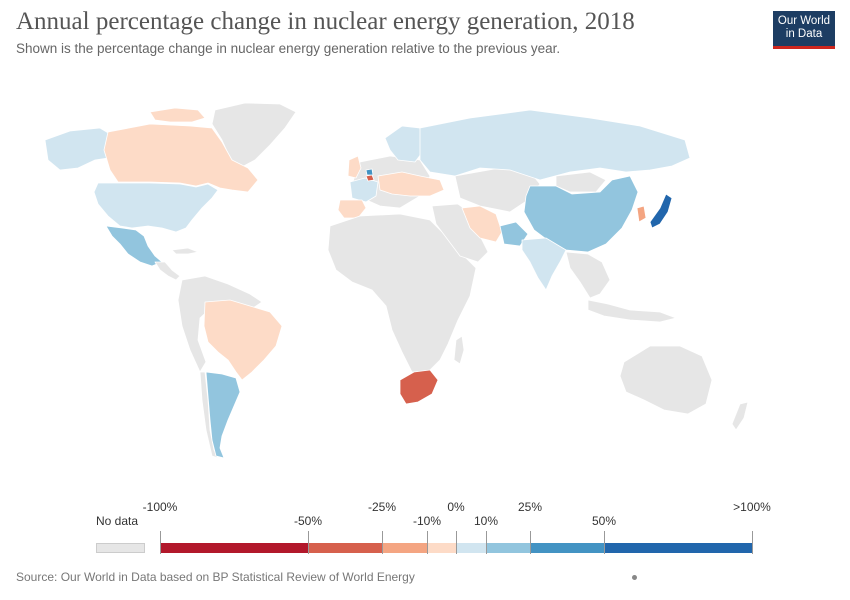 This screenshot has width=850, height=600. What do you see at coordinates (482, 224) in the screenshot?
I see `region-iran` at bounding box center [482, 224].